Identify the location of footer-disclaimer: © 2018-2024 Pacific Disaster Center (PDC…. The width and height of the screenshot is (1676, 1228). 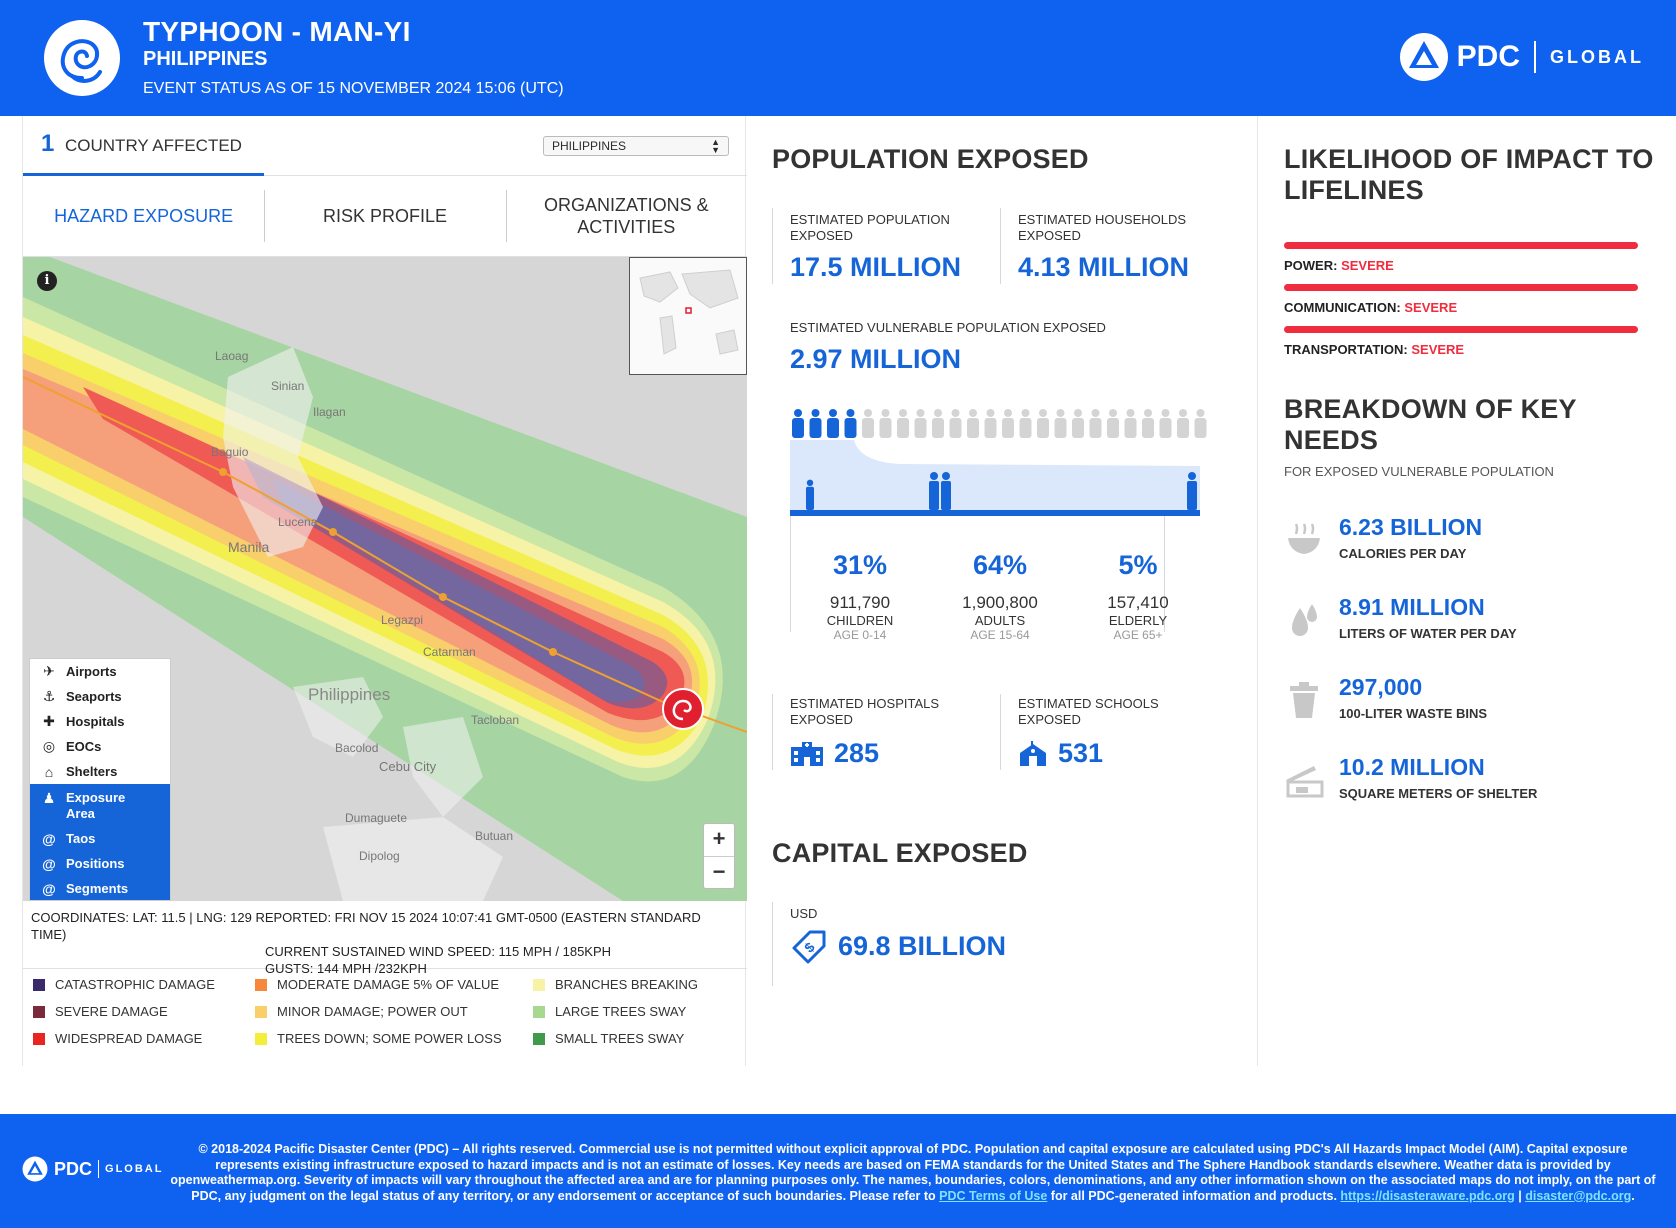
(913, 1173).